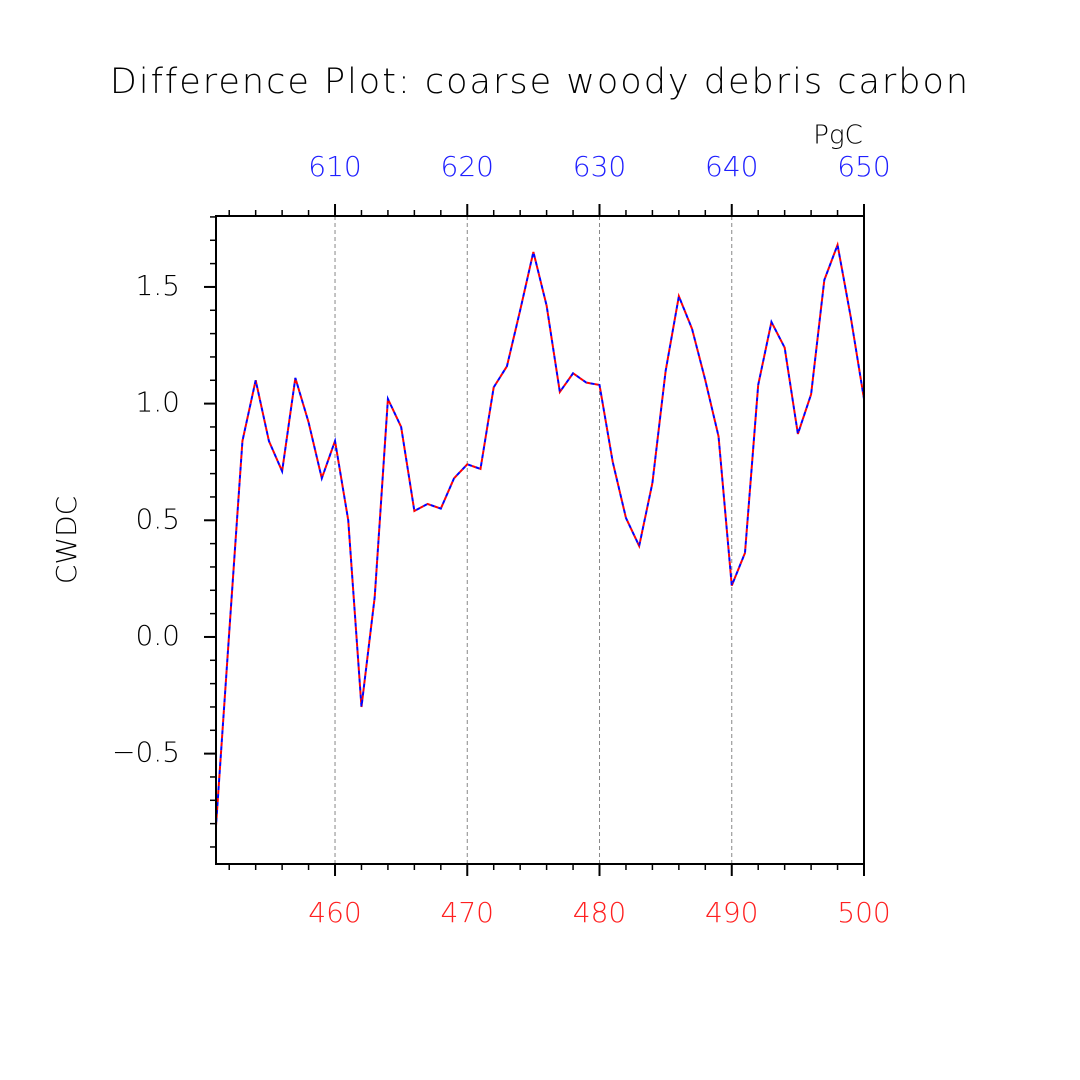 This screenshot has height=1080, width=1080. Describe the element at coordinates (467, 912) in the screenshot. I see `x-tick-label: 470` at that location.